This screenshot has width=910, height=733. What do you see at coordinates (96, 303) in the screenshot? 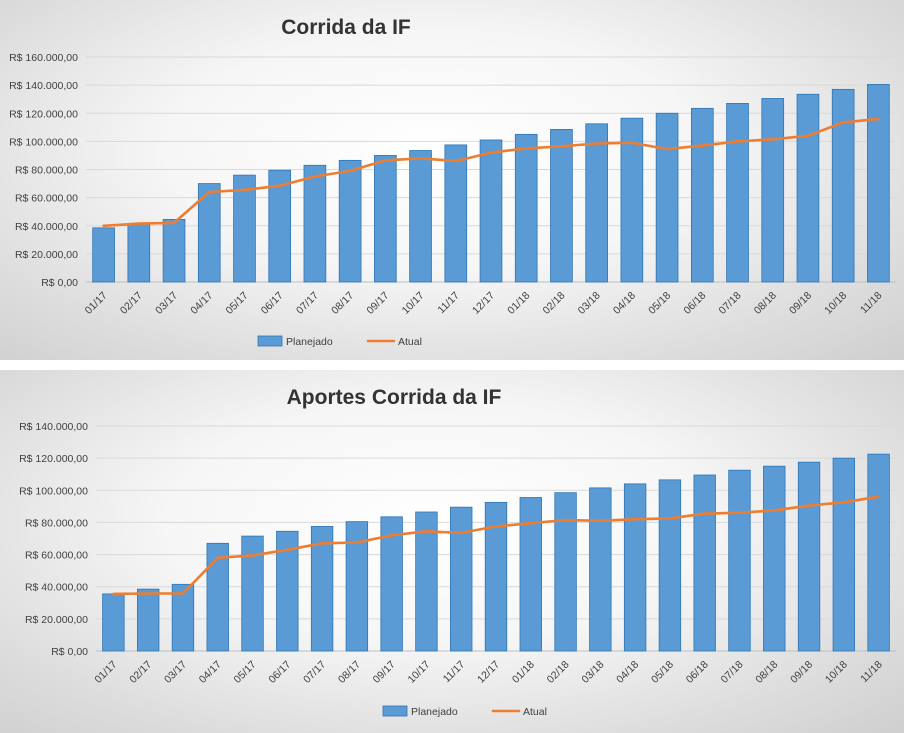
I see `x-tick-label: 01/17` at bounding box center [96, 303].